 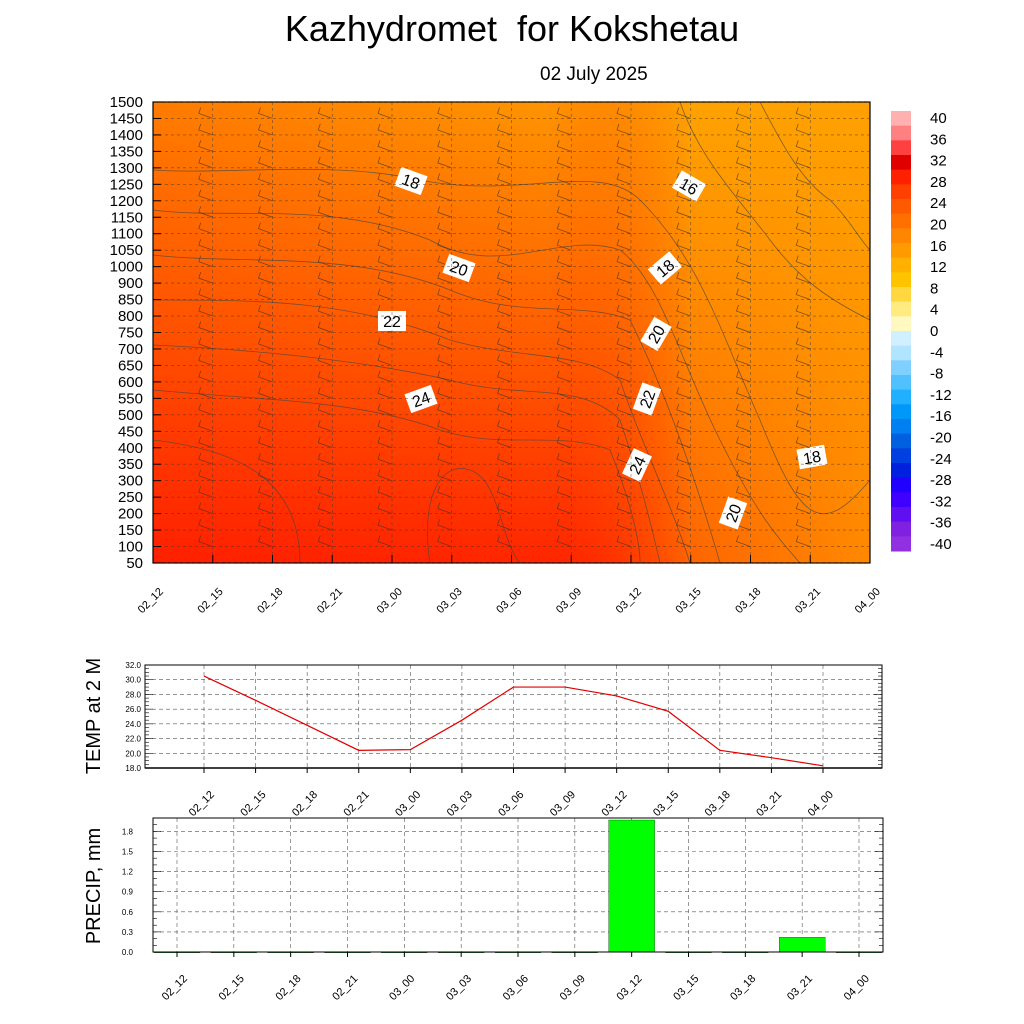 I want to click on precip-x-tick-label: 03_12, so click(x=629, y=988).